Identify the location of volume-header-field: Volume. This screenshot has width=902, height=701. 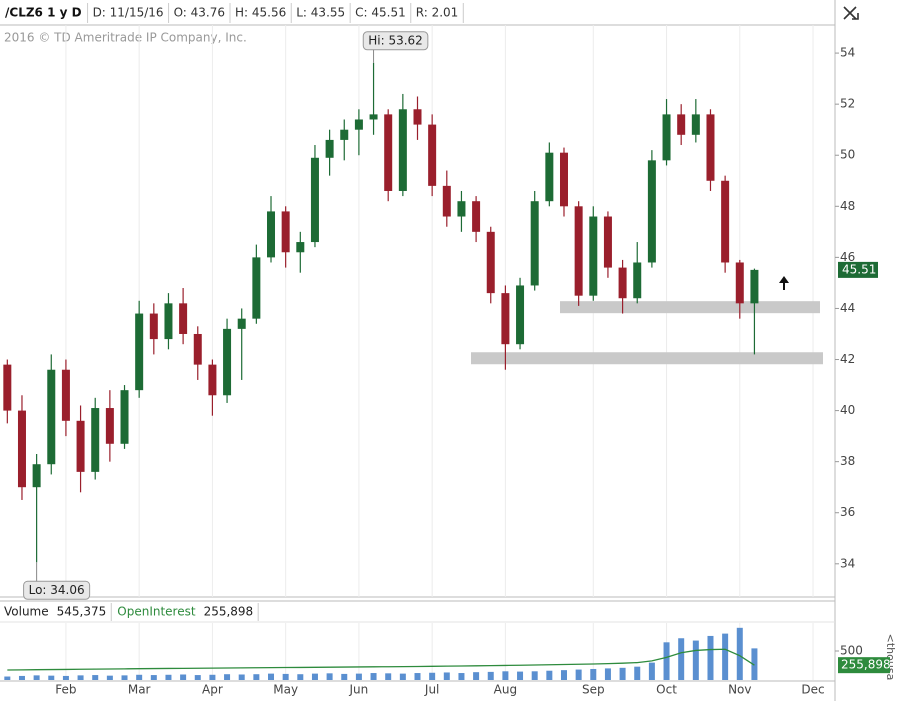
(26, 612).